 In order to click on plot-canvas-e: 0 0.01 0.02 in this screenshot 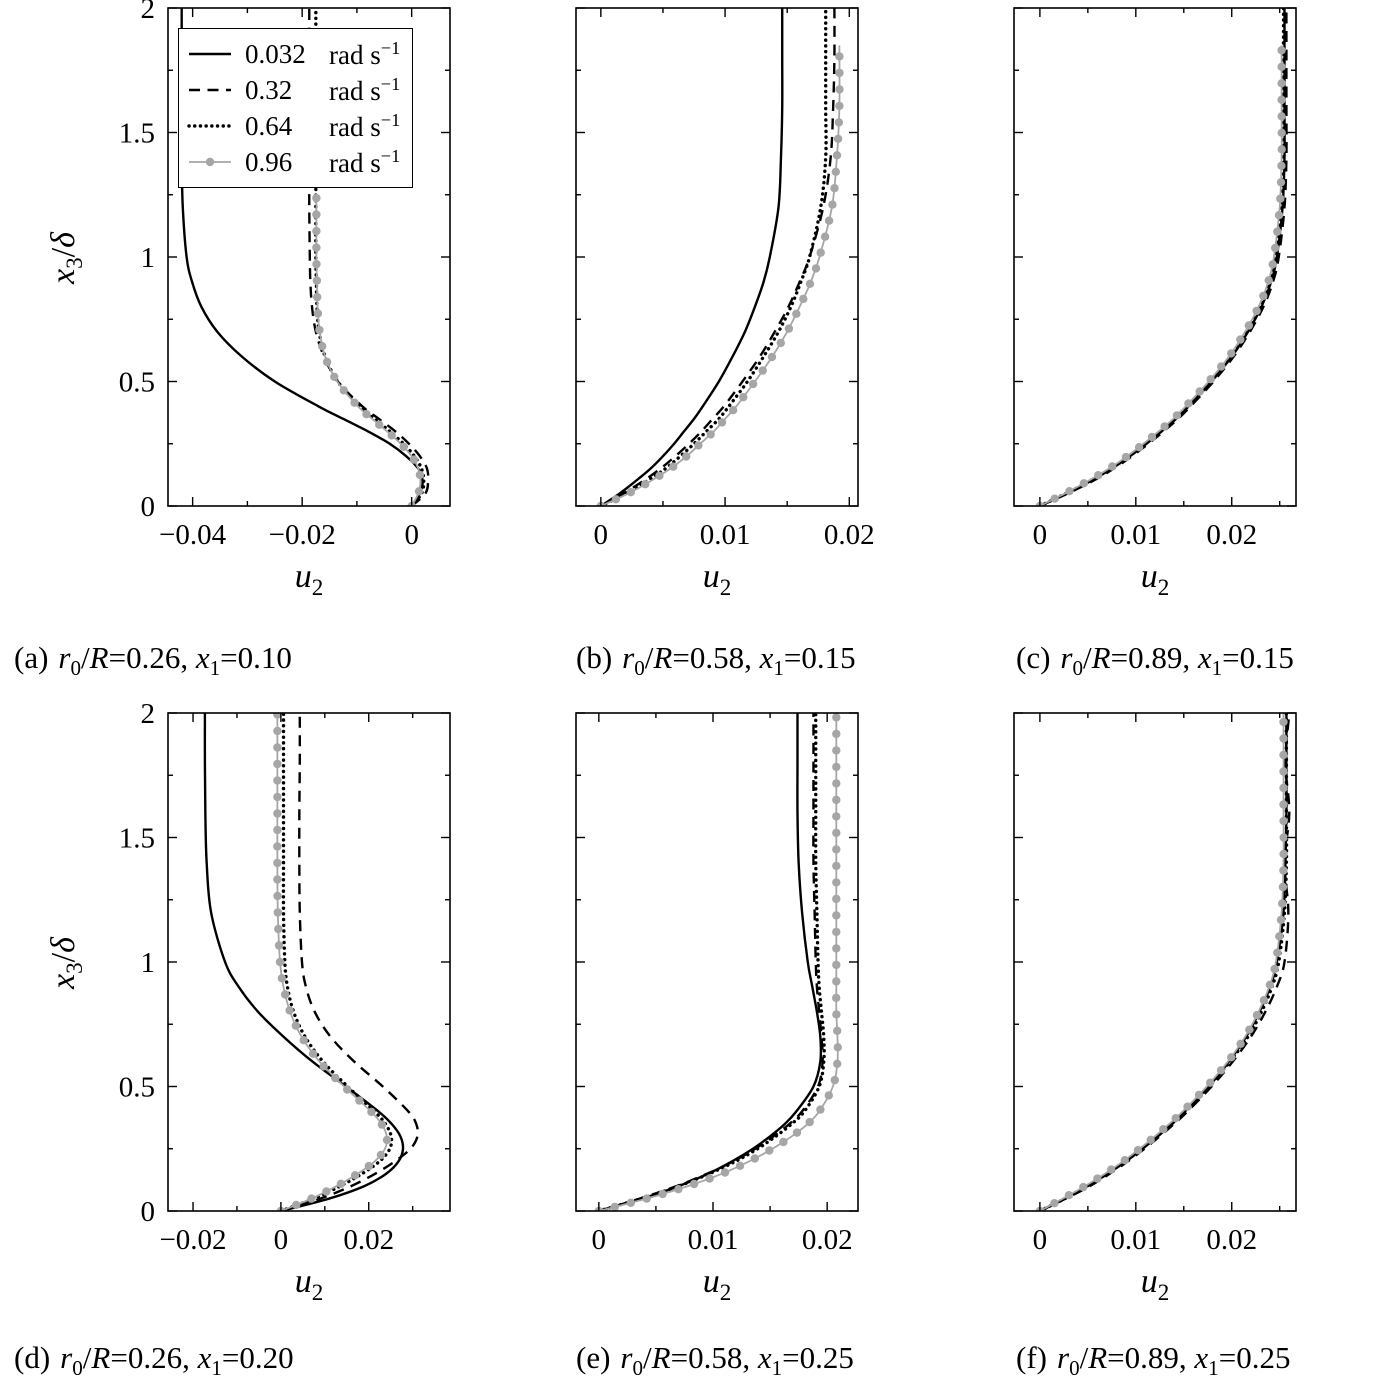, I will do `click(717, 984)`.